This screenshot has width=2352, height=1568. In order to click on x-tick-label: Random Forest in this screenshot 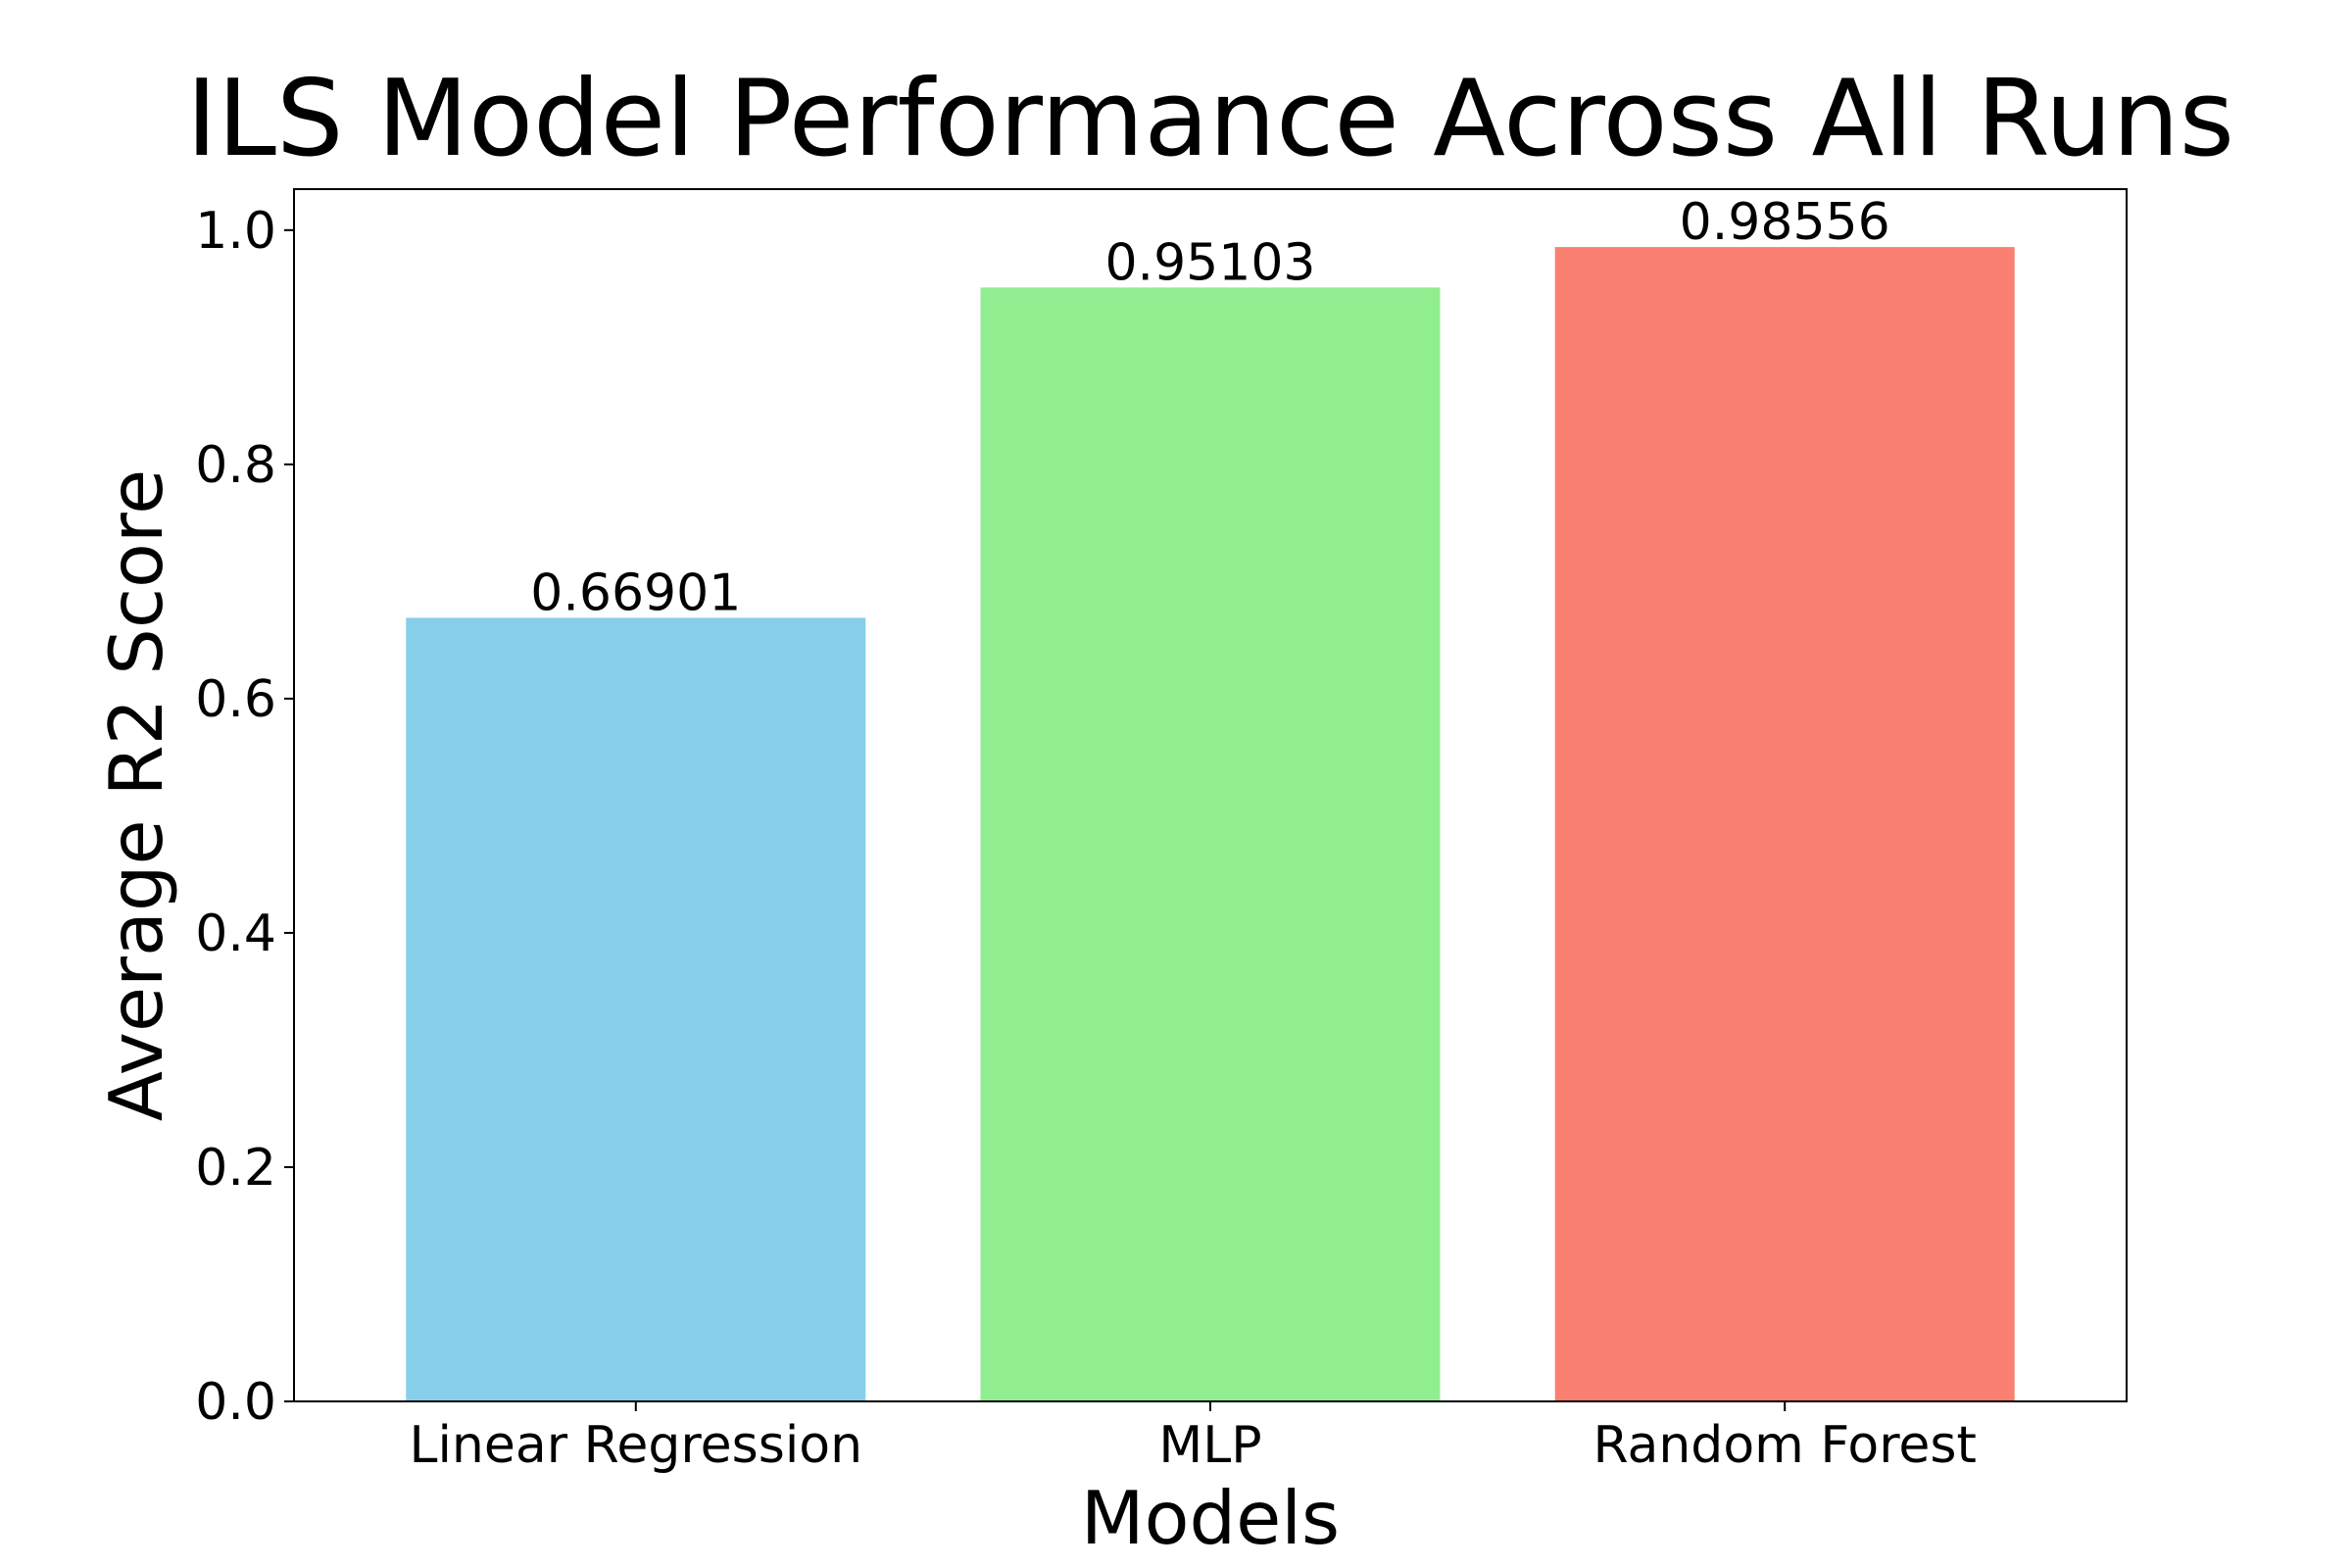, I will do `click(1785, 1445)`.